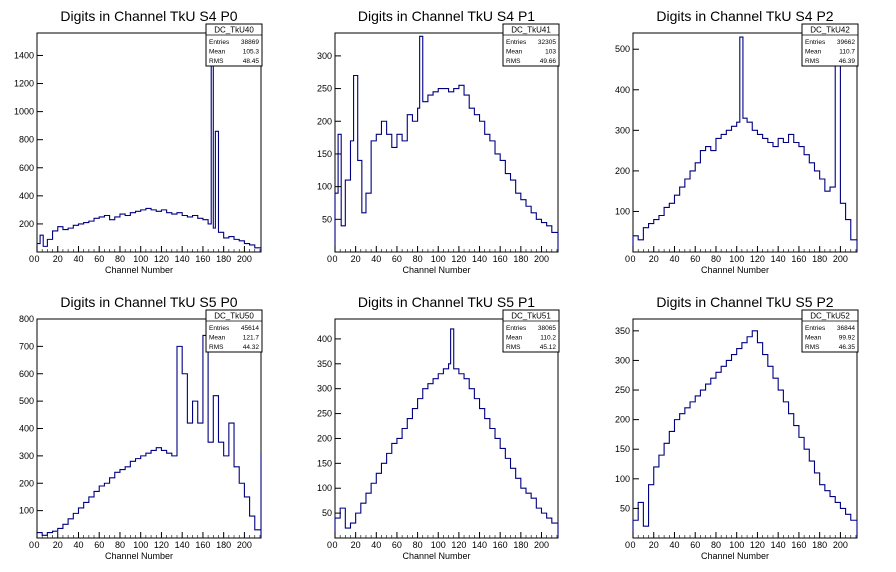  Describe the element at coordinates (234, 316) in the screenshot. I see `stats-title: DC_TkU50` at that location.